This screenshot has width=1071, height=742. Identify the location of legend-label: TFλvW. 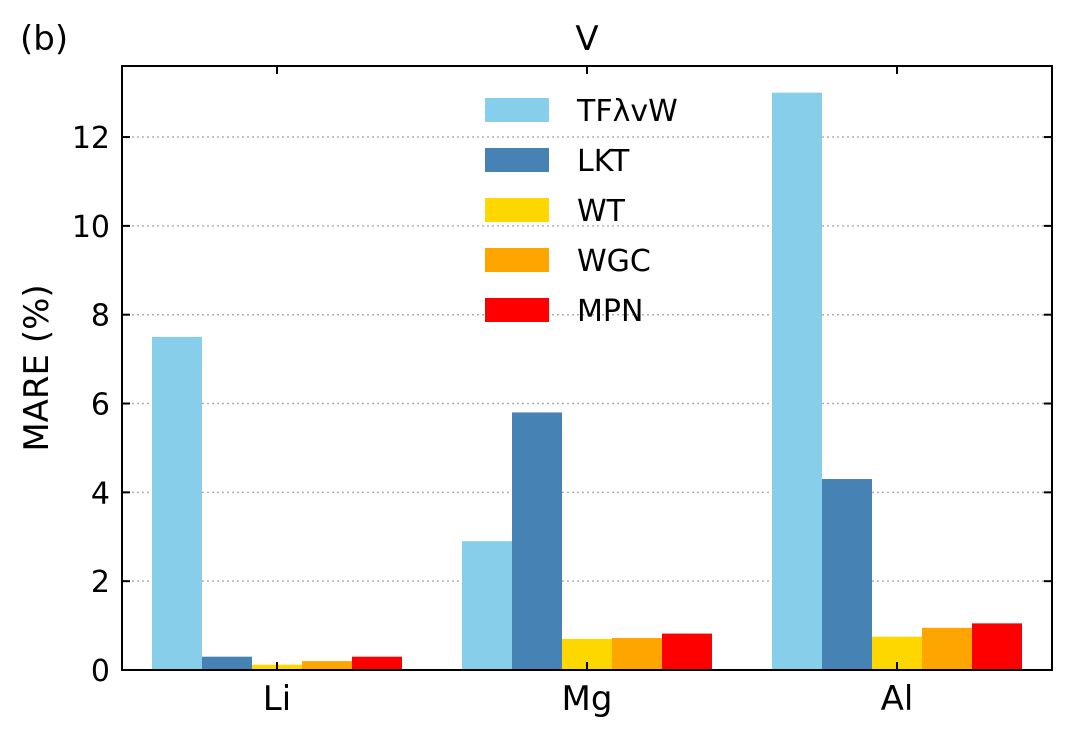
(627, 111).